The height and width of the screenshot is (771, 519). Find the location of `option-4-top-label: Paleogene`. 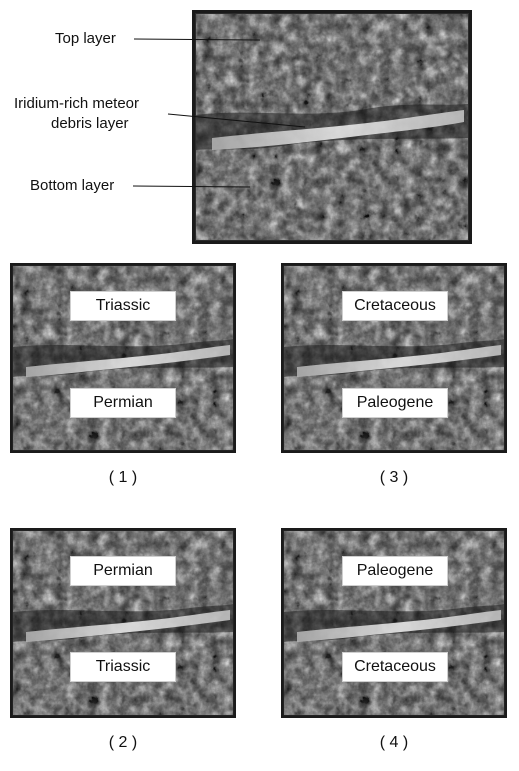

option-4-top-label: Paleogene is located at coordinates (395, 571).